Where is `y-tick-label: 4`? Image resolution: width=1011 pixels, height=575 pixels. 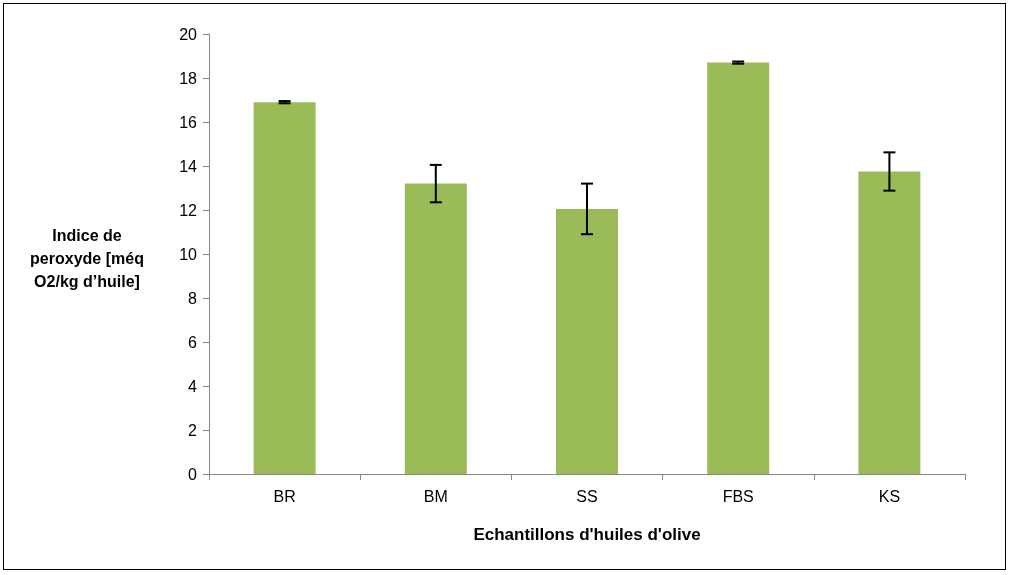 y-tick-label: 4 is located at coordinates (193, 386).